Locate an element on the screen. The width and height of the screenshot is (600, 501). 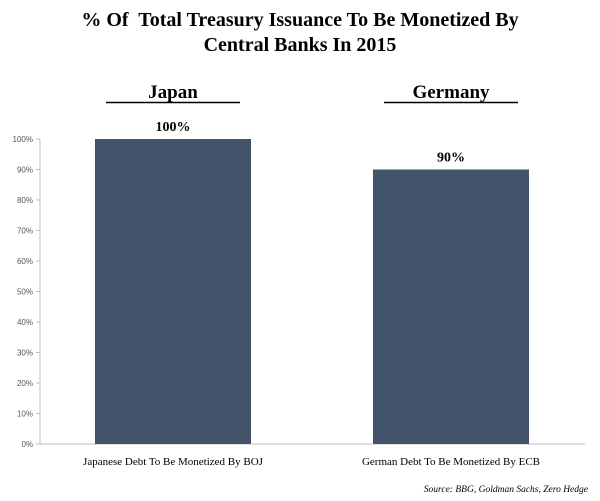
bar is located at coordinates (451, 306).